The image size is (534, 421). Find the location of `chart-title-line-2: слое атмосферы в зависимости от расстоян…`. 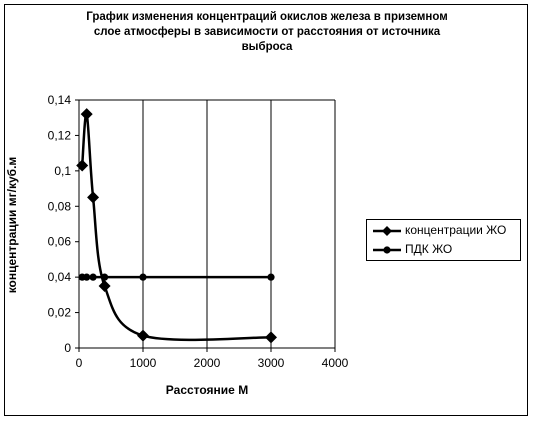

chart-title-line-2: слое атмосферы в зависимости от расстоян… is located at coordinates (267, 32).